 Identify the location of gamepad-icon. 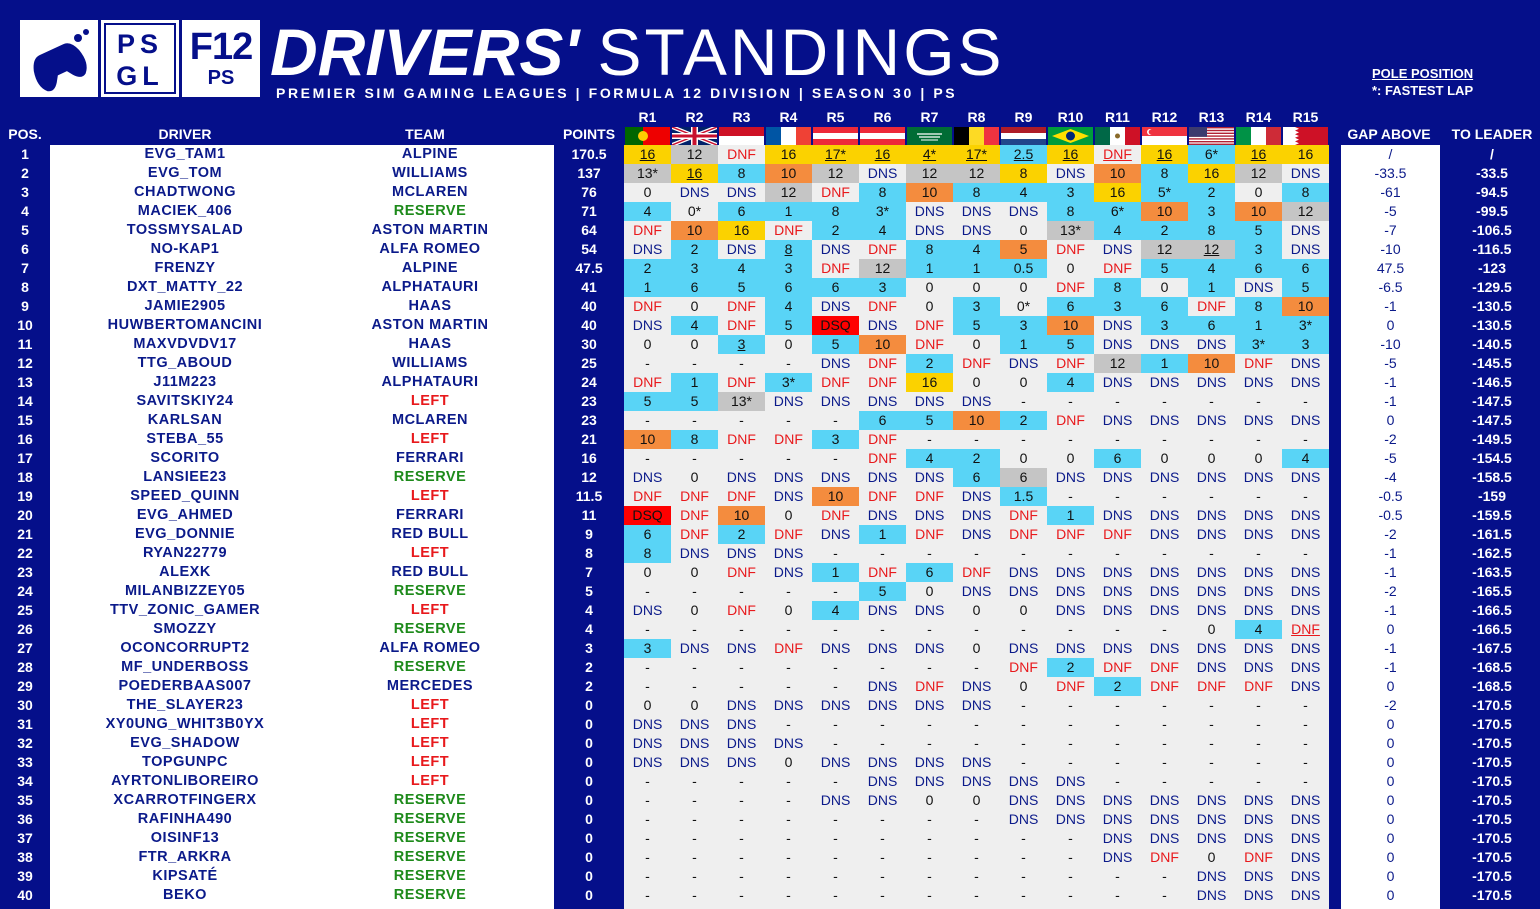
(61, 60).